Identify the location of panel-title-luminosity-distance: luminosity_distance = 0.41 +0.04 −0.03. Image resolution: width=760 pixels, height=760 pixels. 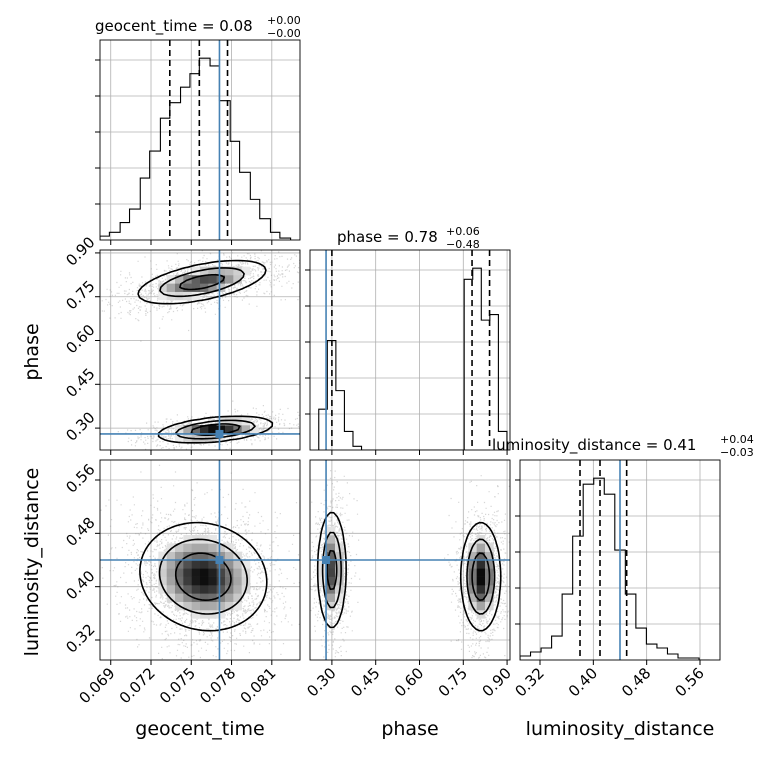
(623, 446).